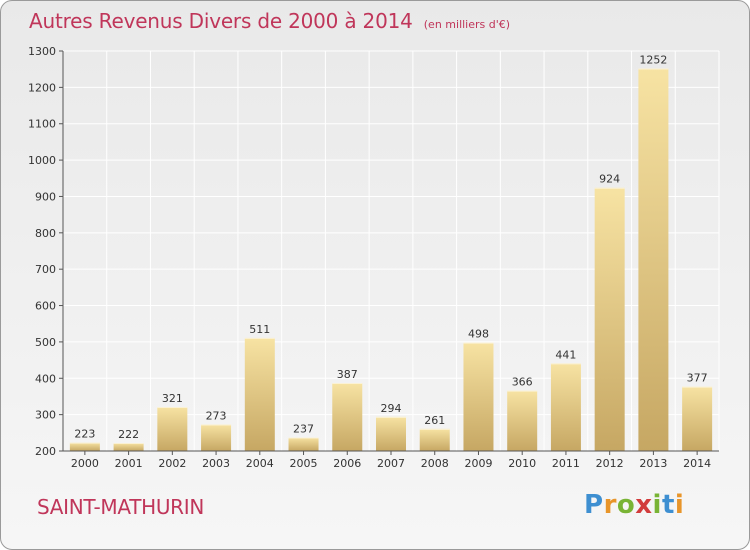 The image size is (750, 550). What do you see at coordinates (594, 505) in the screenshot?
I see `logo-letter: P` at bounding box center [594, 505].